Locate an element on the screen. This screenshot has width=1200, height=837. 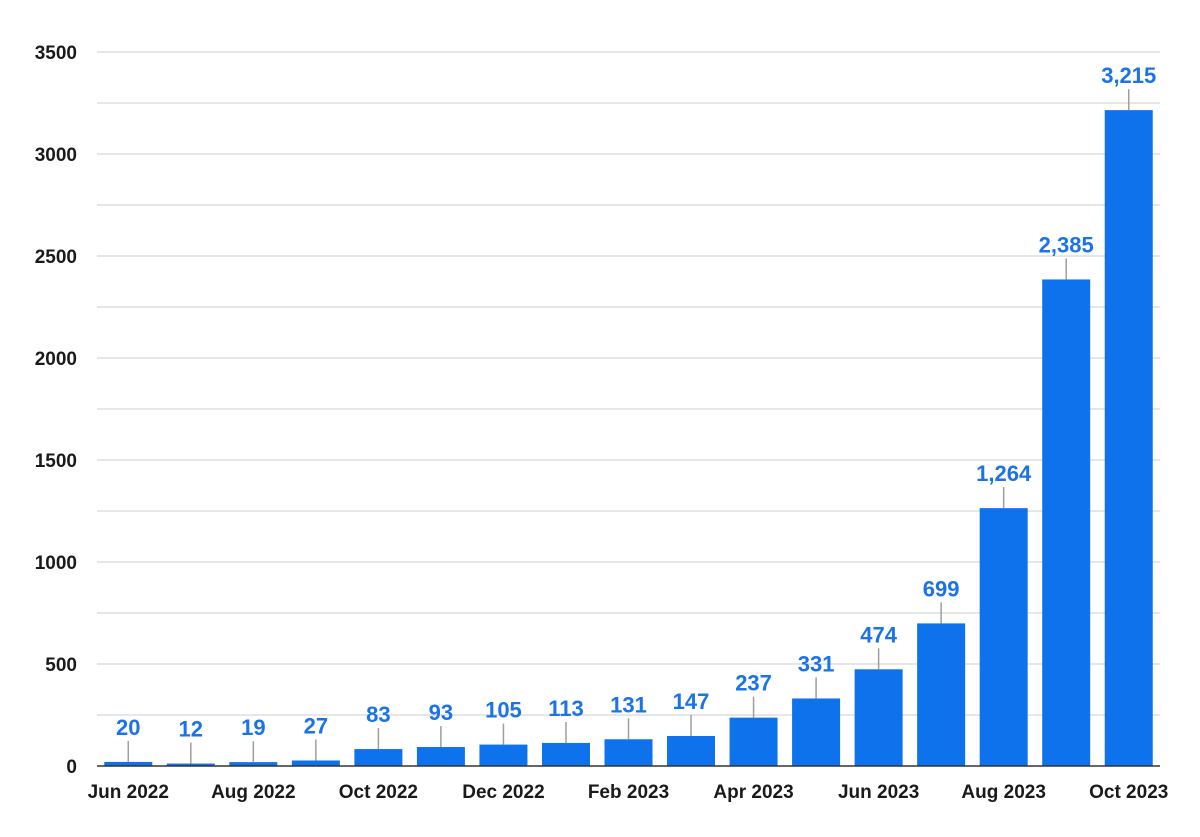
data-label: 1,264 is located at coordinates (1004, 473).